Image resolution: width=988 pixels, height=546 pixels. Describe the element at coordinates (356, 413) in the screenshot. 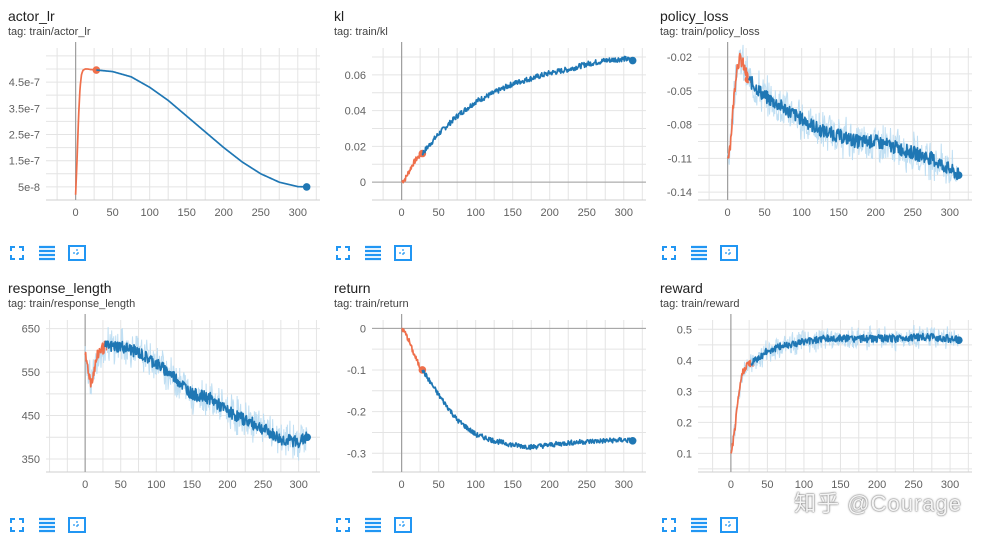

I see `y-tick-label: -0.2` at that location.